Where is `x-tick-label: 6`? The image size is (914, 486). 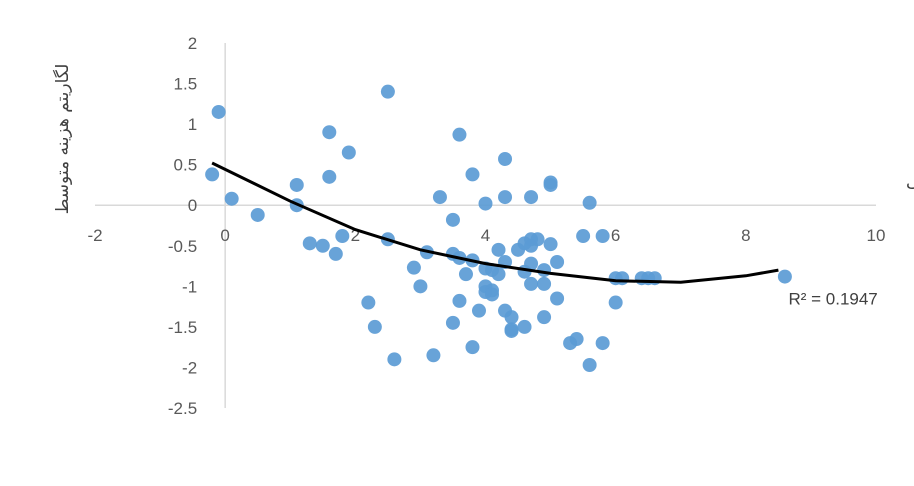
x-tick-label: 6 is located at coordinates (615, 235).